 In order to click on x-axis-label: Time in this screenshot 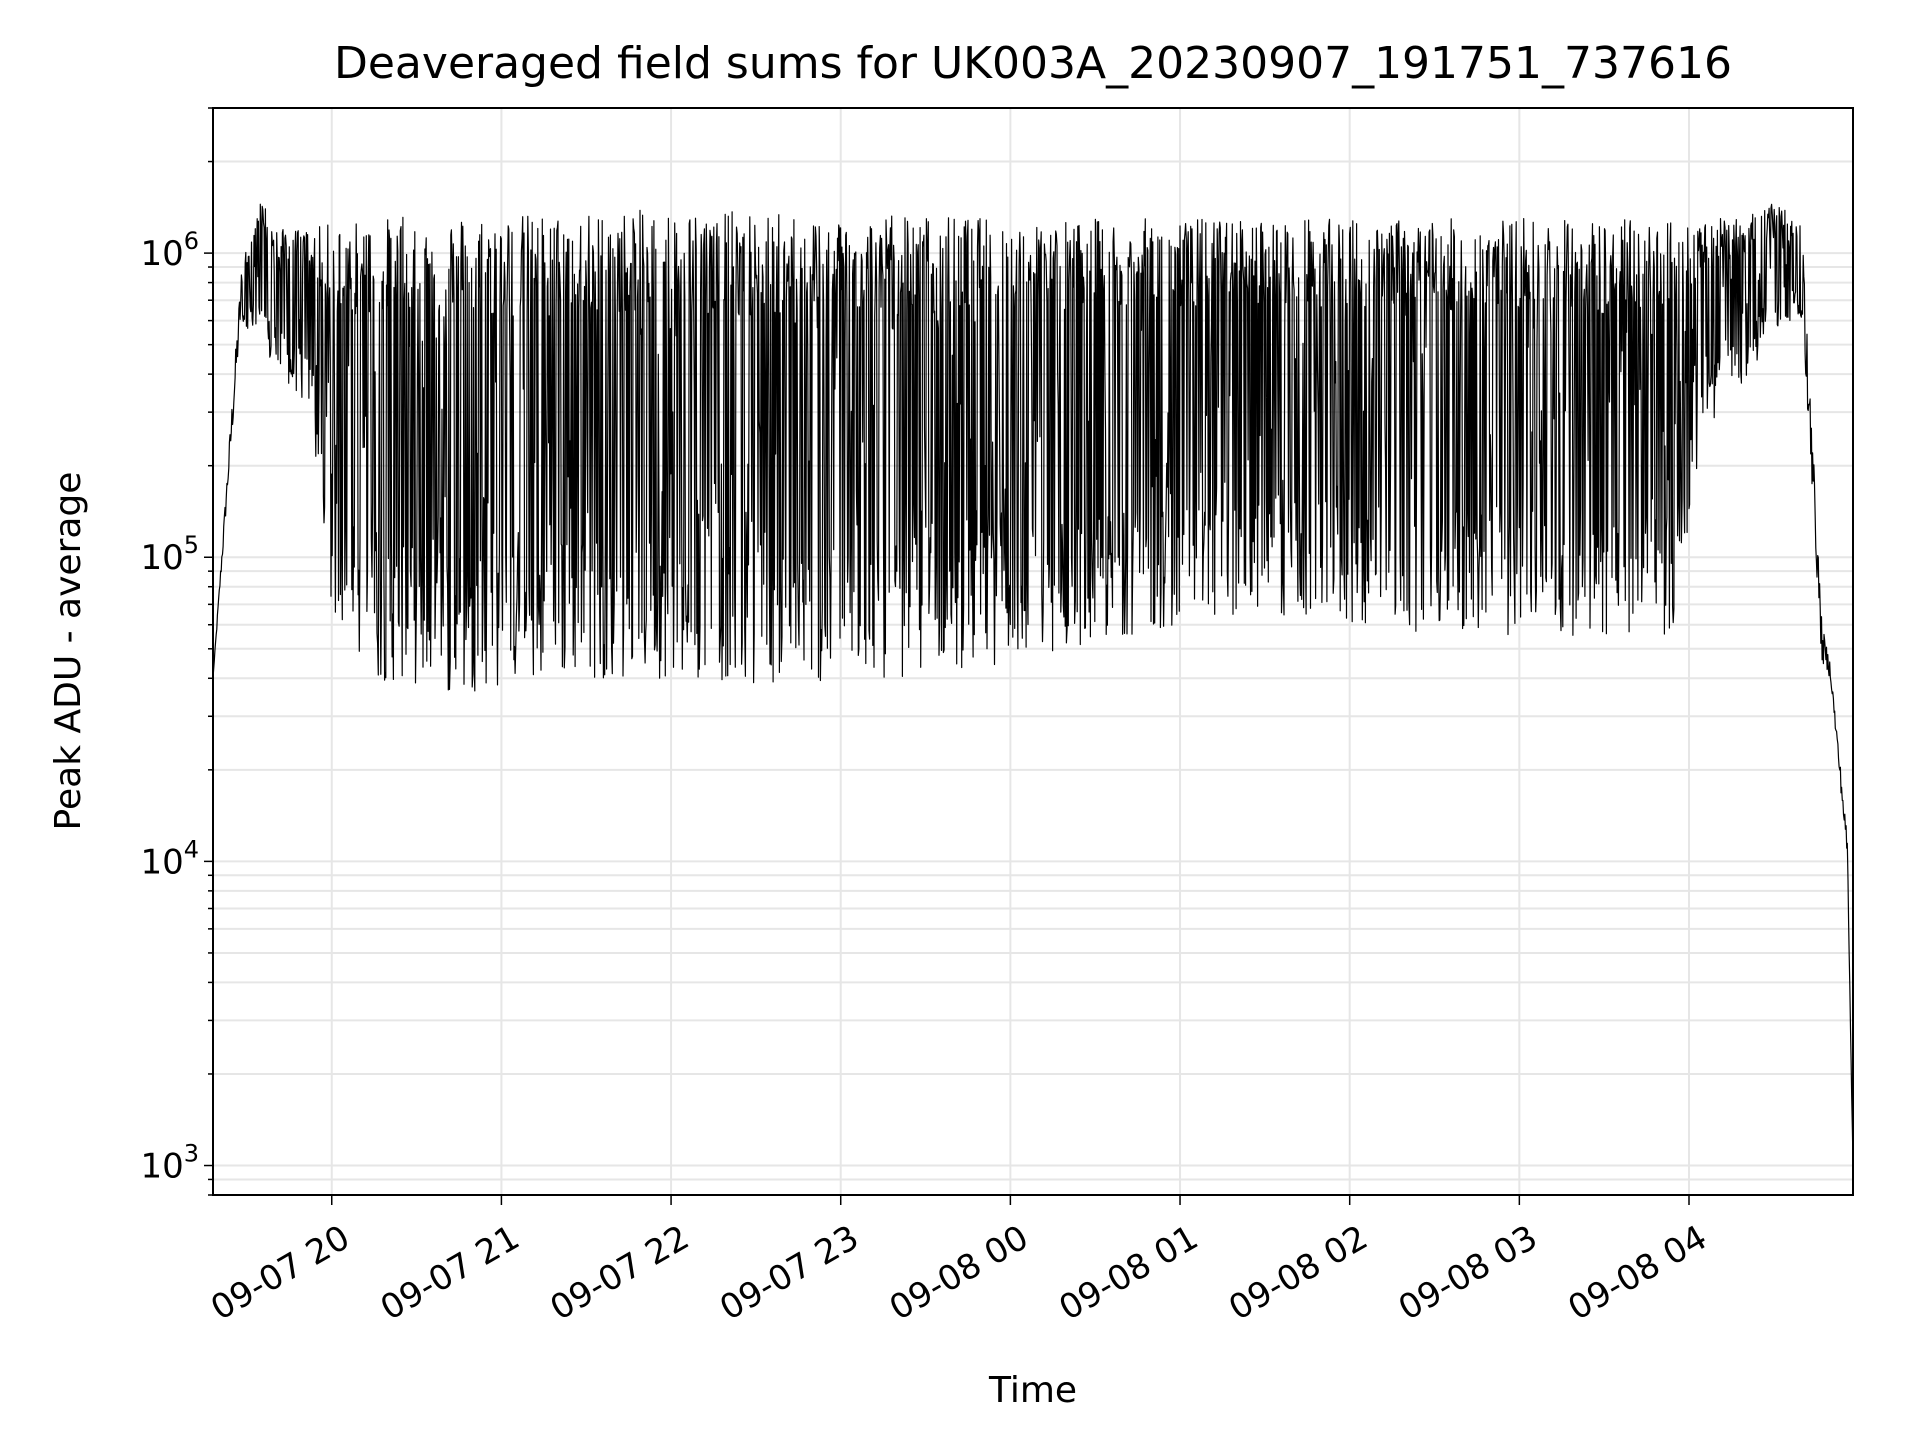, I will do `click(1032, 1390)`.